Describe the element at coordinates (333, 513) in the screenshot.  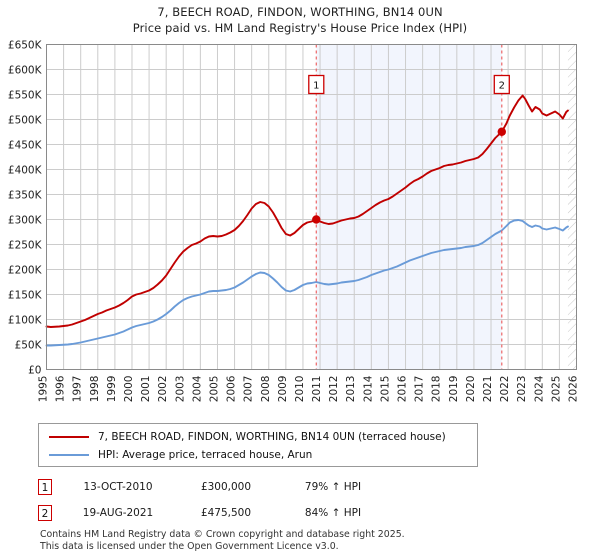
I see `transaction-hpi-2: 84% ↑ HPI` at that location.